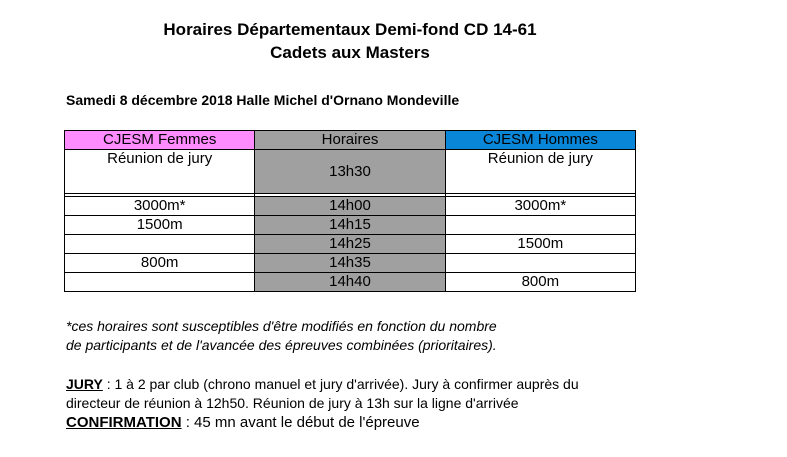 The height and width of the screenshot is (457, 787). What do you see at coordinates (300, 422) in the screenshot?
I see `confirmation-text: : 45 mn avant le début de l'épreuve` at bounding box center [300, 422].